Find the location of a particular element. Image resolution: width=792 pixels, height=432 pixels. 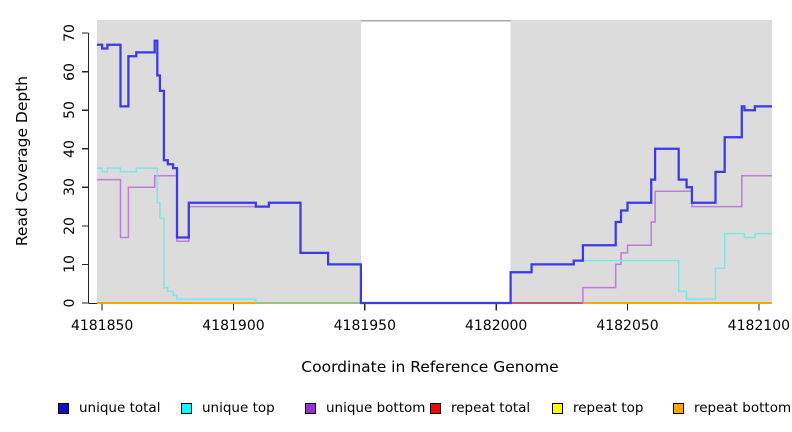

y-tick-label-20: 20 is located at coordinates (70, 225).